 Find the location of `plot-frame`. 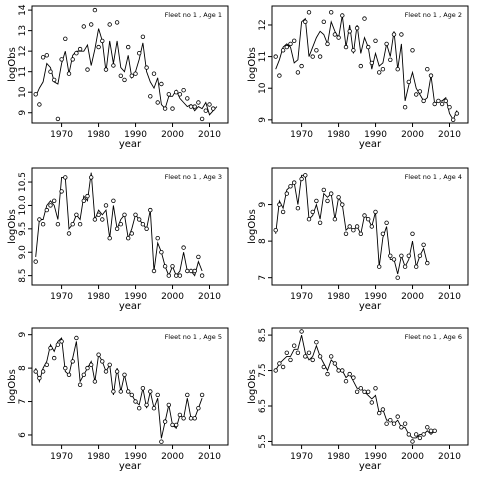

plot-frame is located at coordinates (370, 226).